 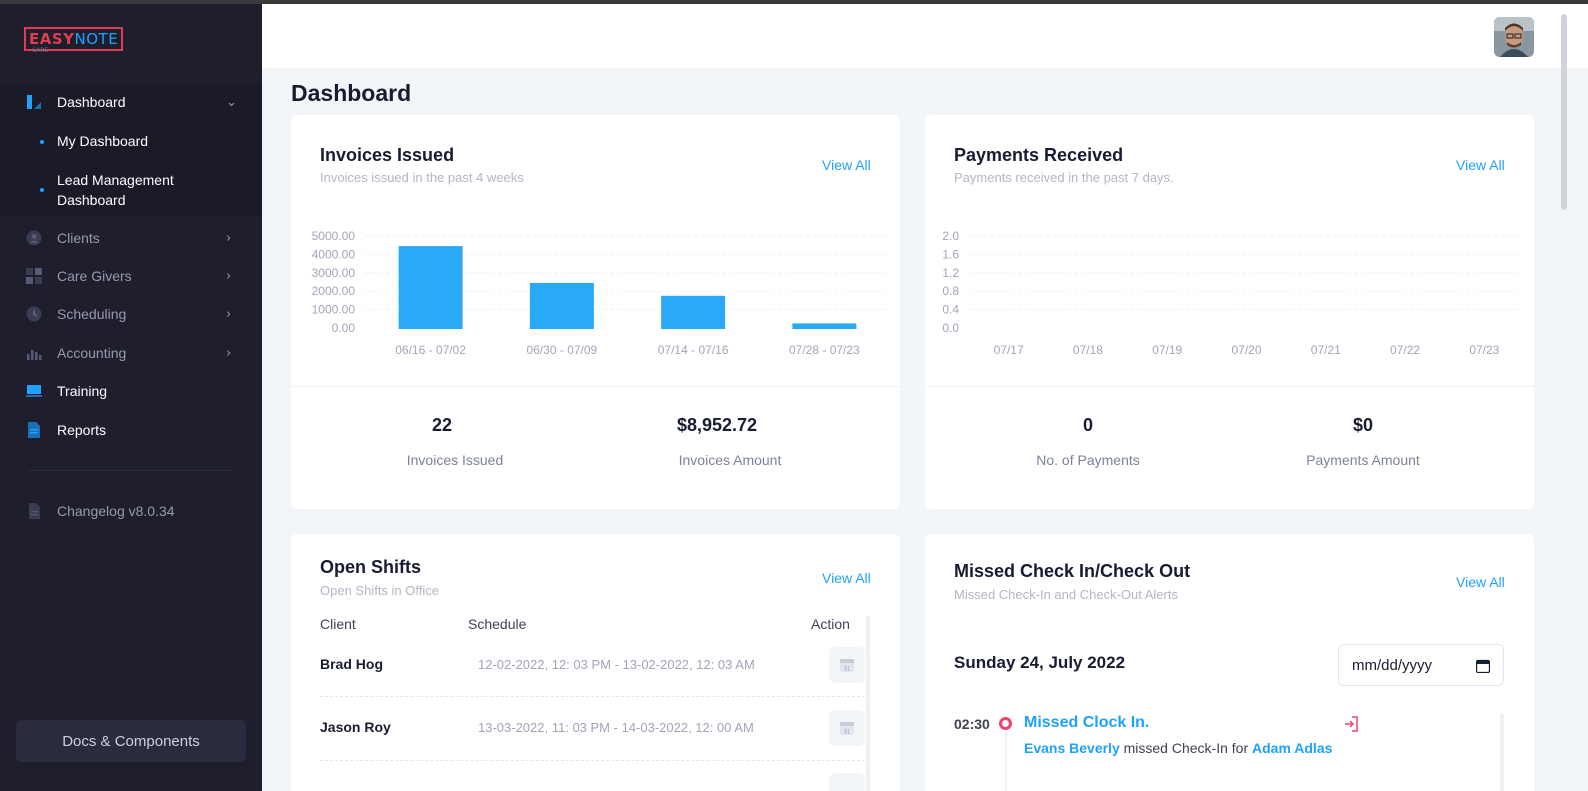 I want to click on y-tick-label: 2.0, so click(x=950, y=236).